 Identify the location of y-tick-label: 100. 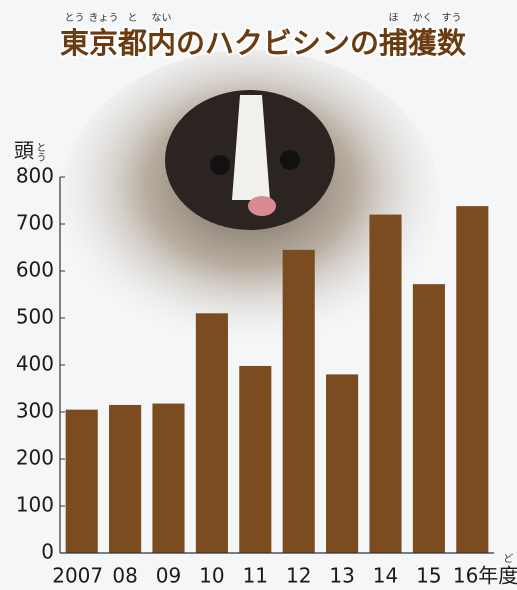
(35, 505).